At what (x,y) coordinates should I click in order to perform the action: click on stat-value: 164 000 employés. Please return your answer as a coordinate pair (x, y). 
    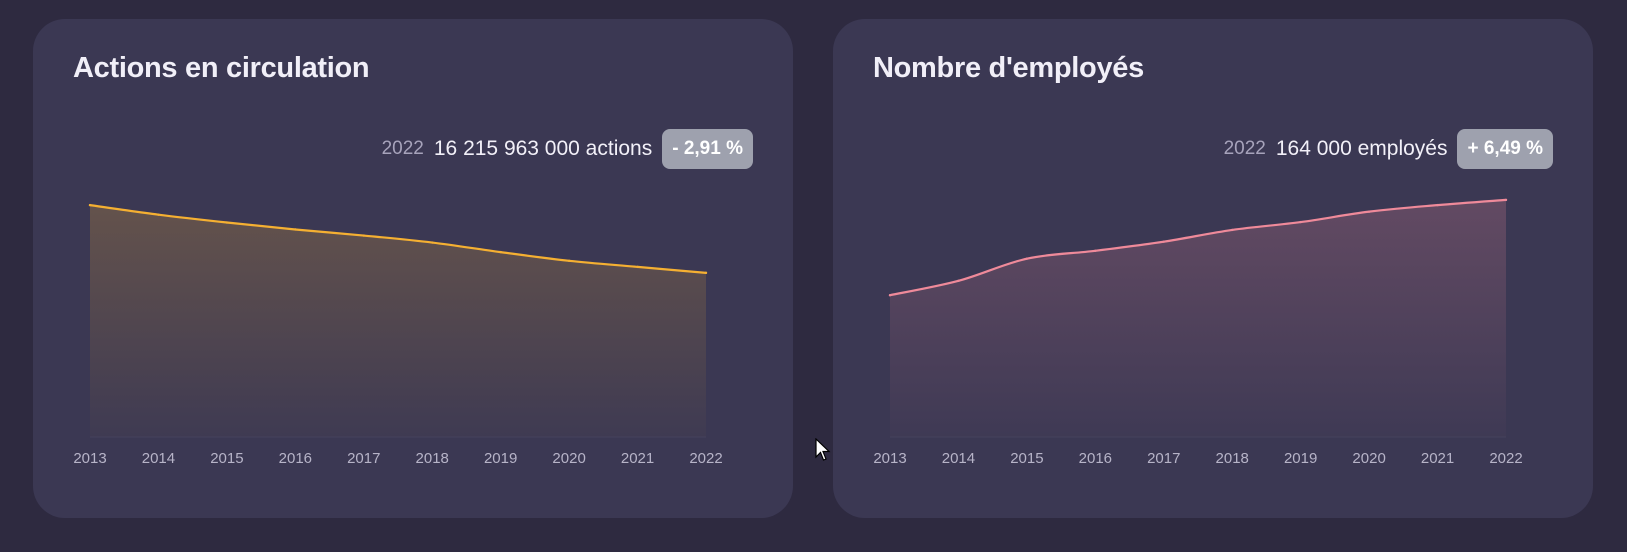
    Looking at the image, I should click on (1361, 148).